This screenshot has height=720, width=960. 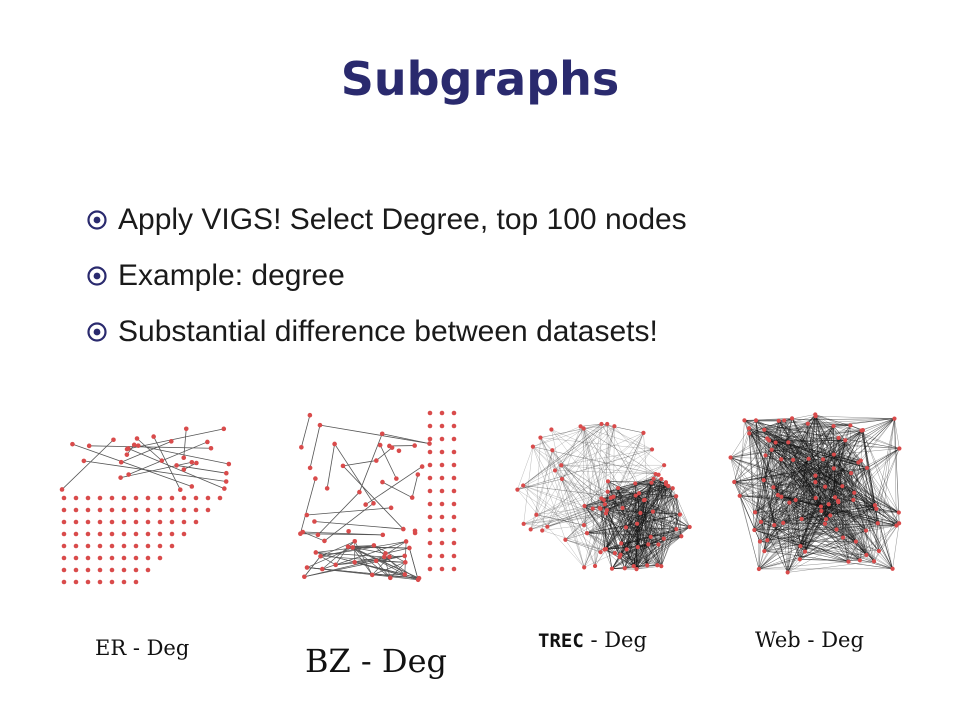 I want to click on bullet-item: Apply VIGS! Select Degree, top 100 nodes, so click(x=386, y=220).